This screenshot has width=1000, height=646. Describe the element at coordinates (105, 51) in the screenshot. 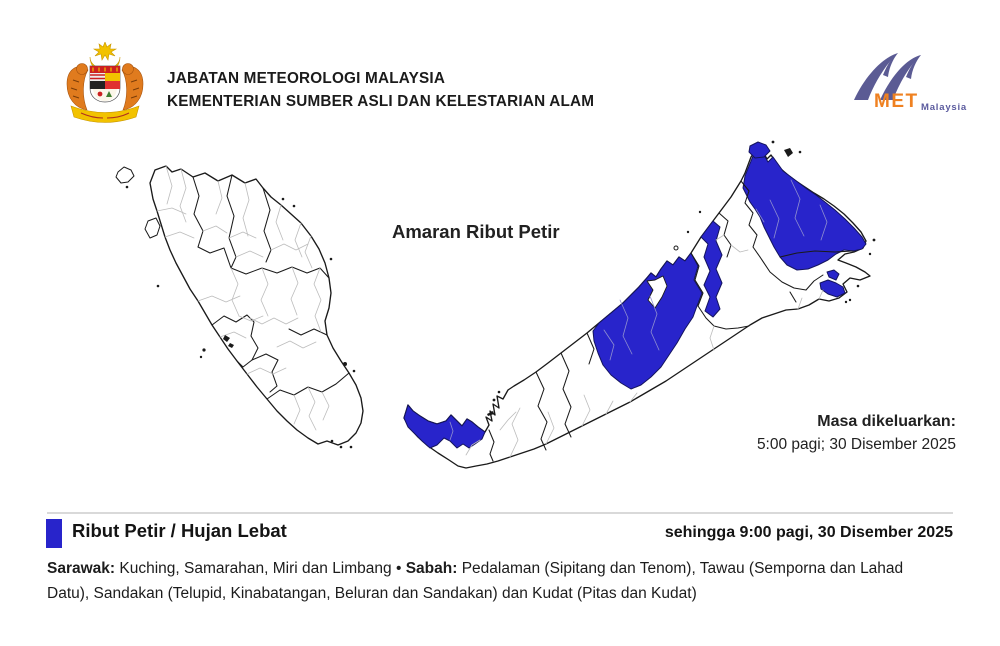

I see `crest-star-icon` at that location.